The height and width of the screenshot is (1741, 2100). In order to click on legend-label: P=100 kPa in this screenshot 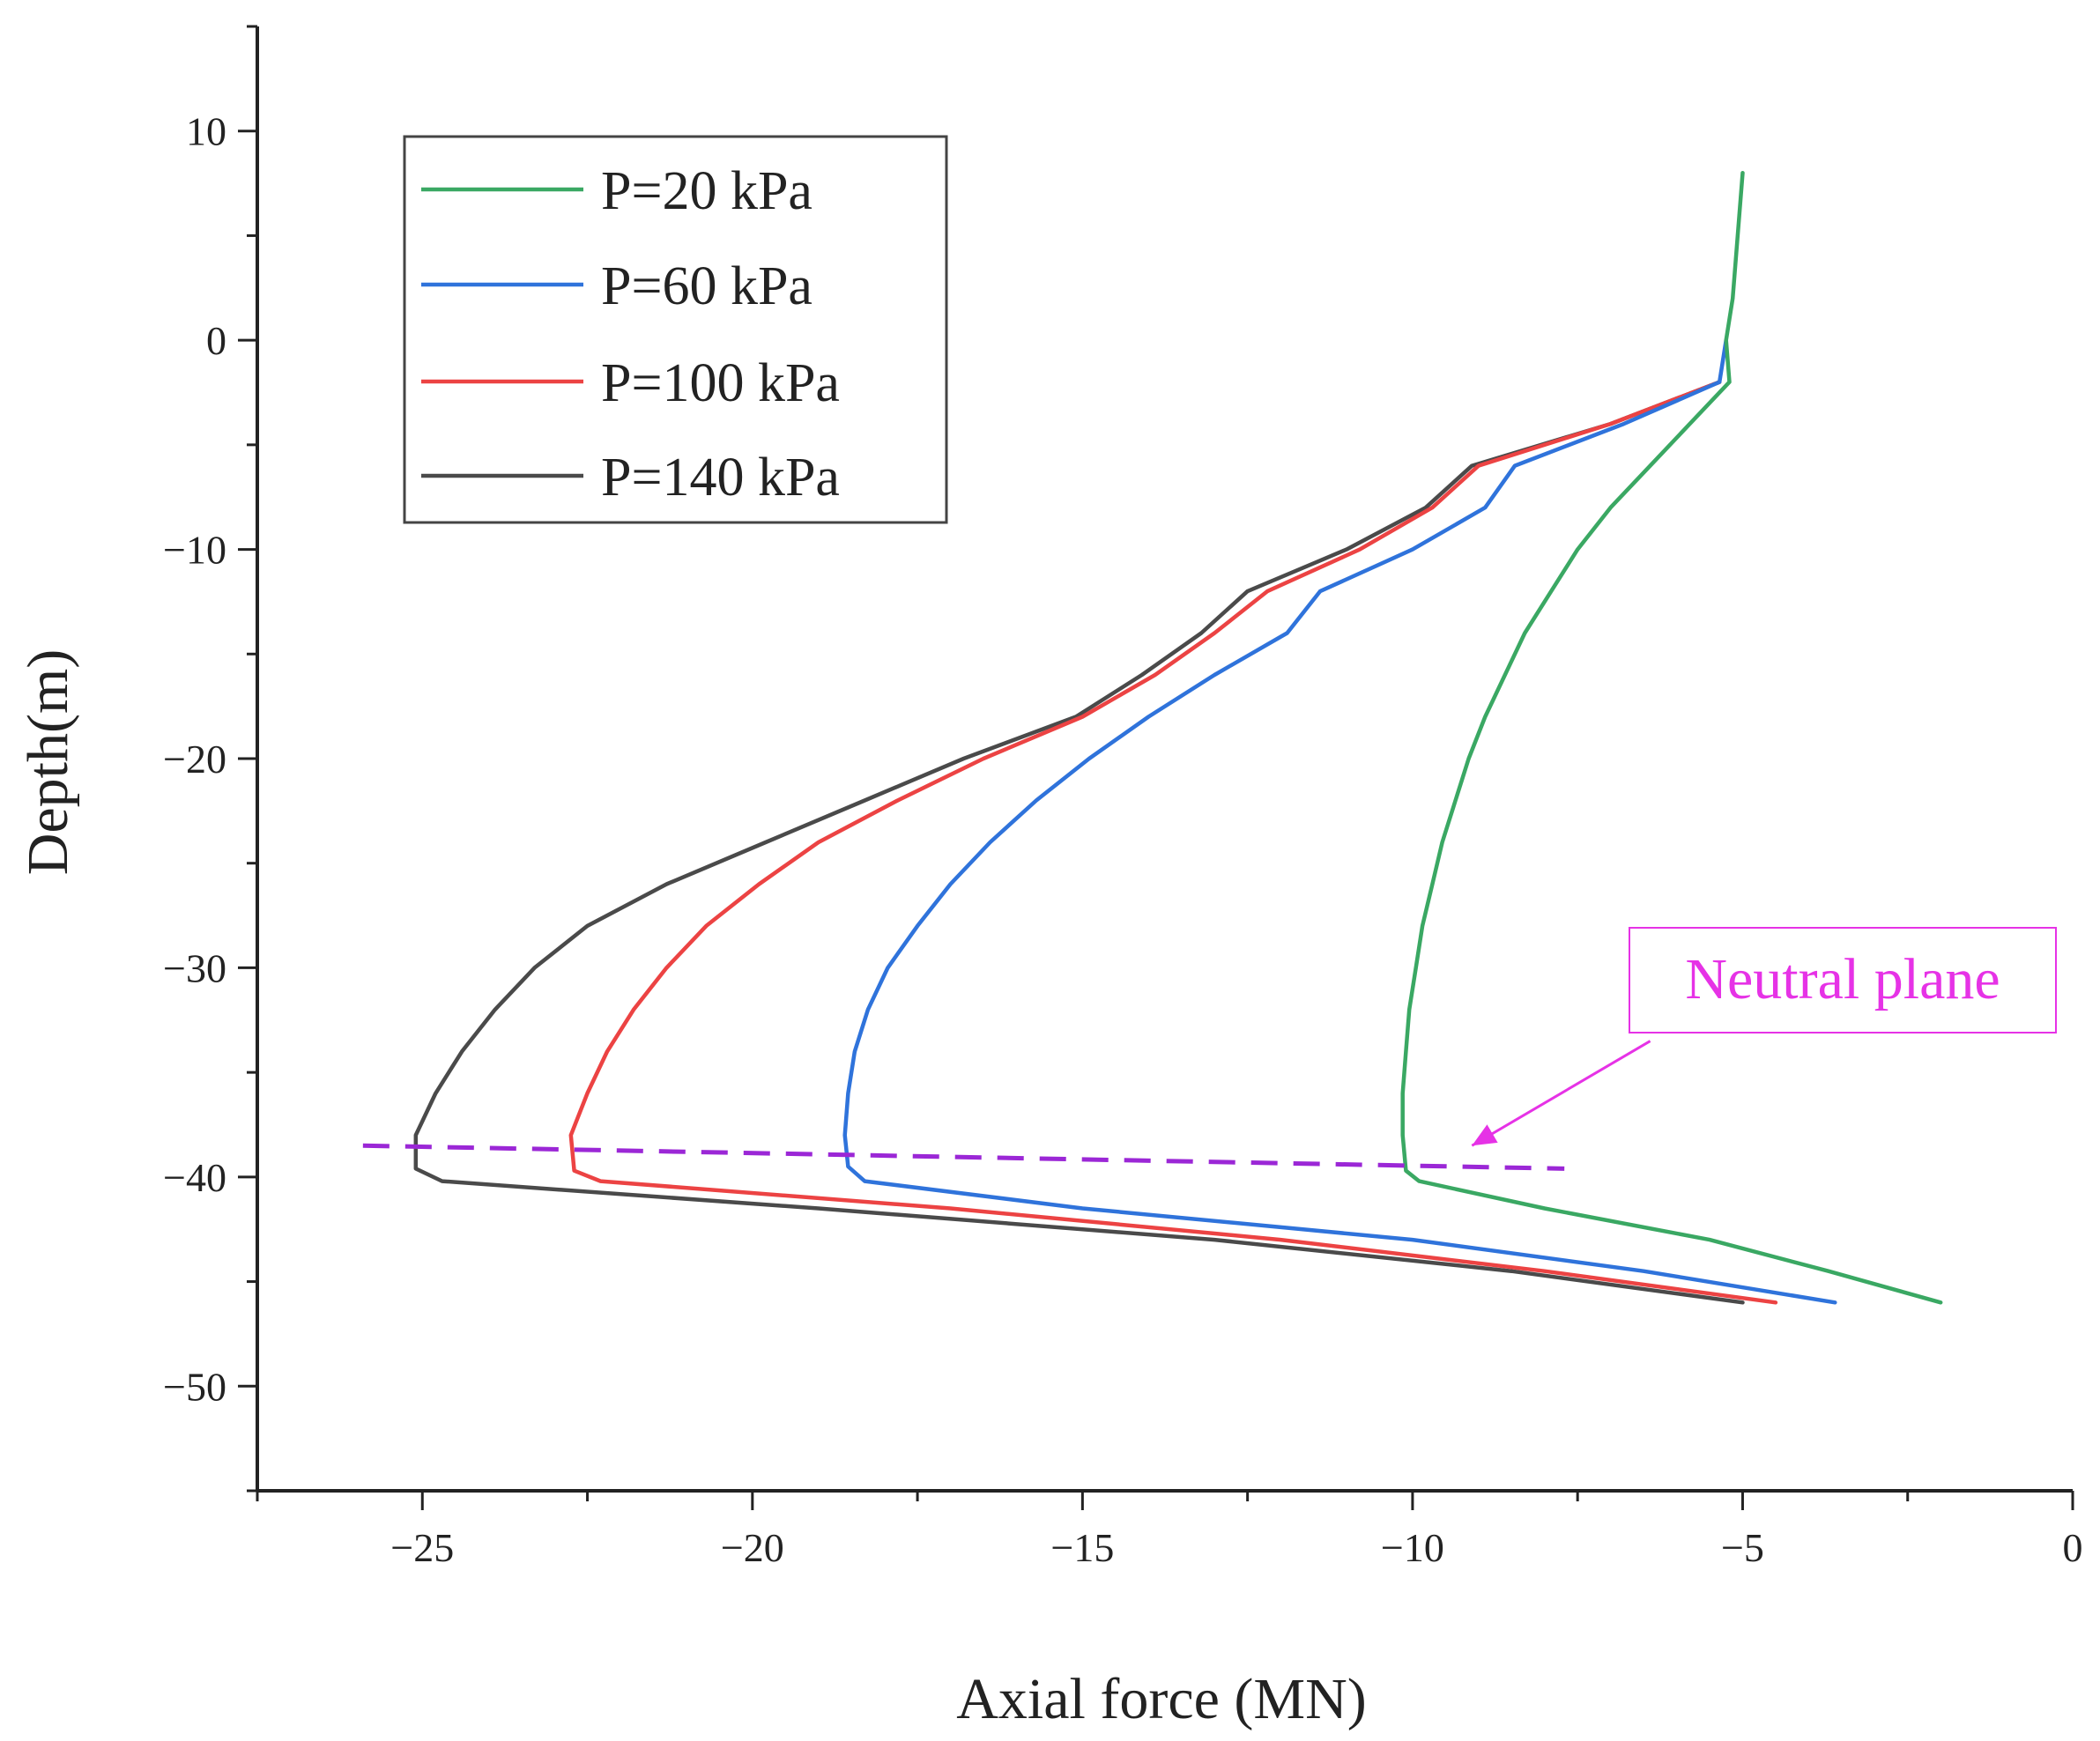, I will do `click(720, 383)`.